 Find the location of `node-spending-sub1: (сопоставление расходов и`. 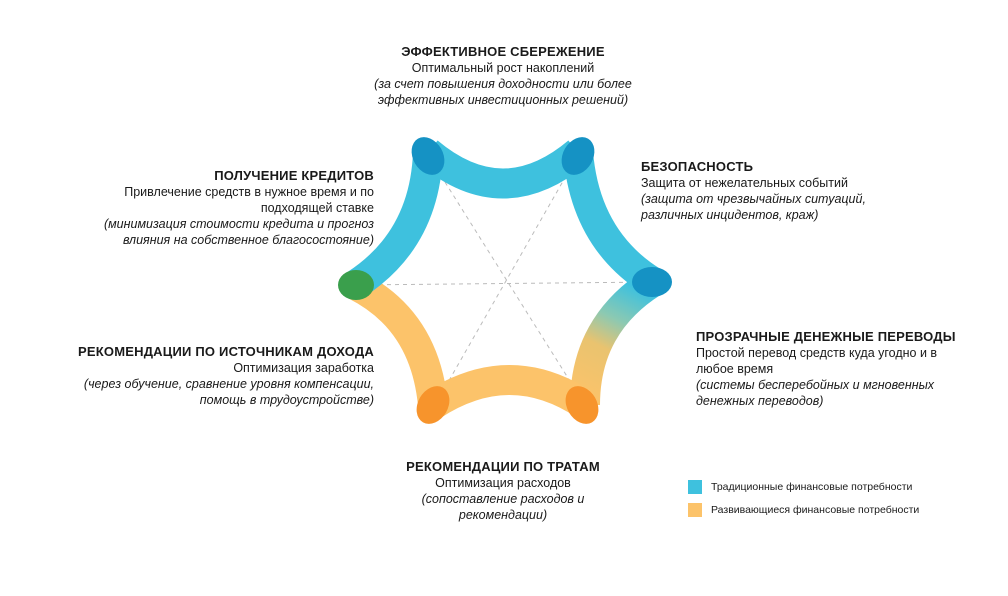

node-spending-sub1: (сопоставление расходов и is located at coordinates (503, 499).